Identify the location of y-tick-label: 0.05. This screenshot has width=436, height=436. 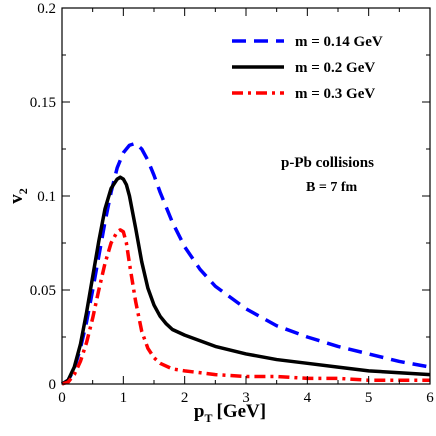
(43, 291).